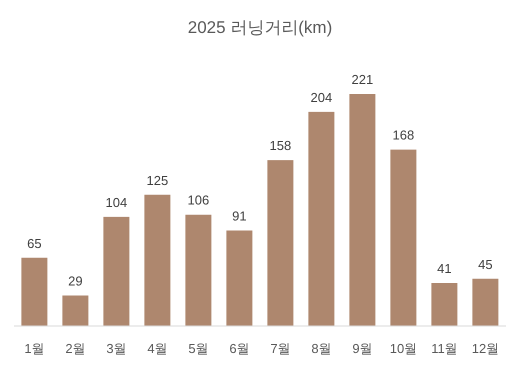 This screenshot has width=520, height=367. I want to click on data-label: 221, so click(363, 79).